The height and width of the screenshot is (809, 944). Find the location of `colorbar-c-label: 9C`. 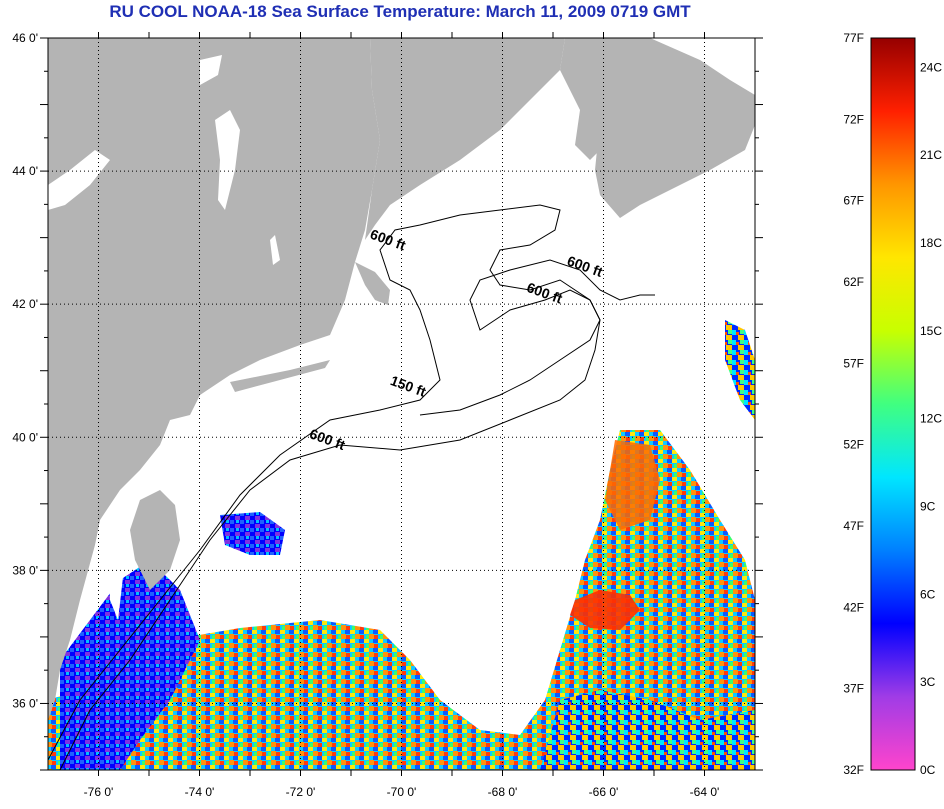

colorbar-c-label: 9C is located at coordinates (928, 506).